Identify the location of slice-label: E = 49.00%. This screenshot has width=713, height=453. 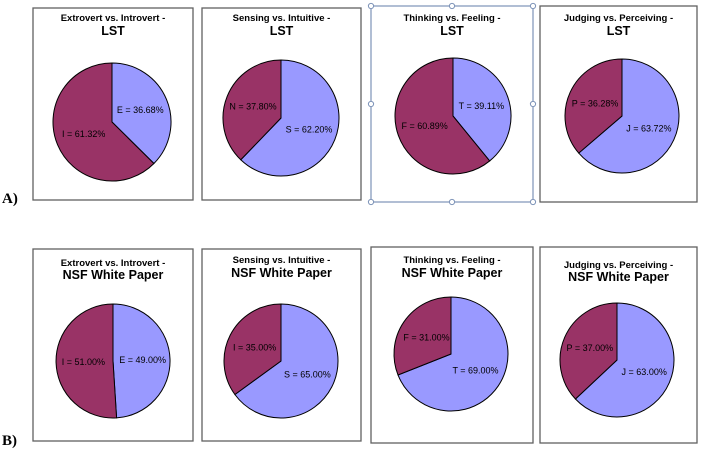
(142, 360).